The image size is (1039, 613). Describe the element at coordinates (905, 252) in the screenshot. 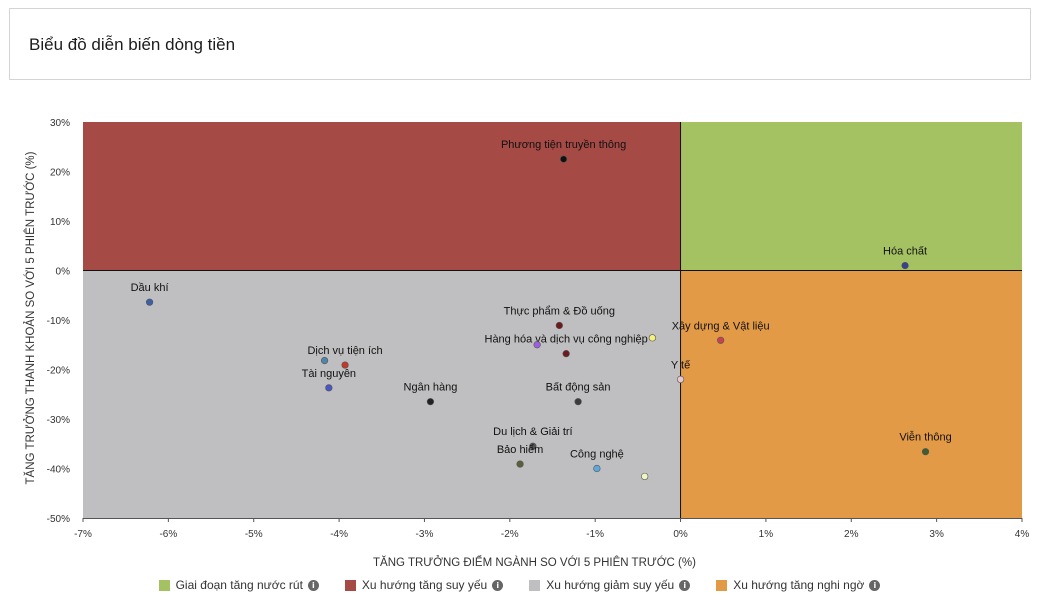

I see `data-point-label: Hóa chất` at that location.